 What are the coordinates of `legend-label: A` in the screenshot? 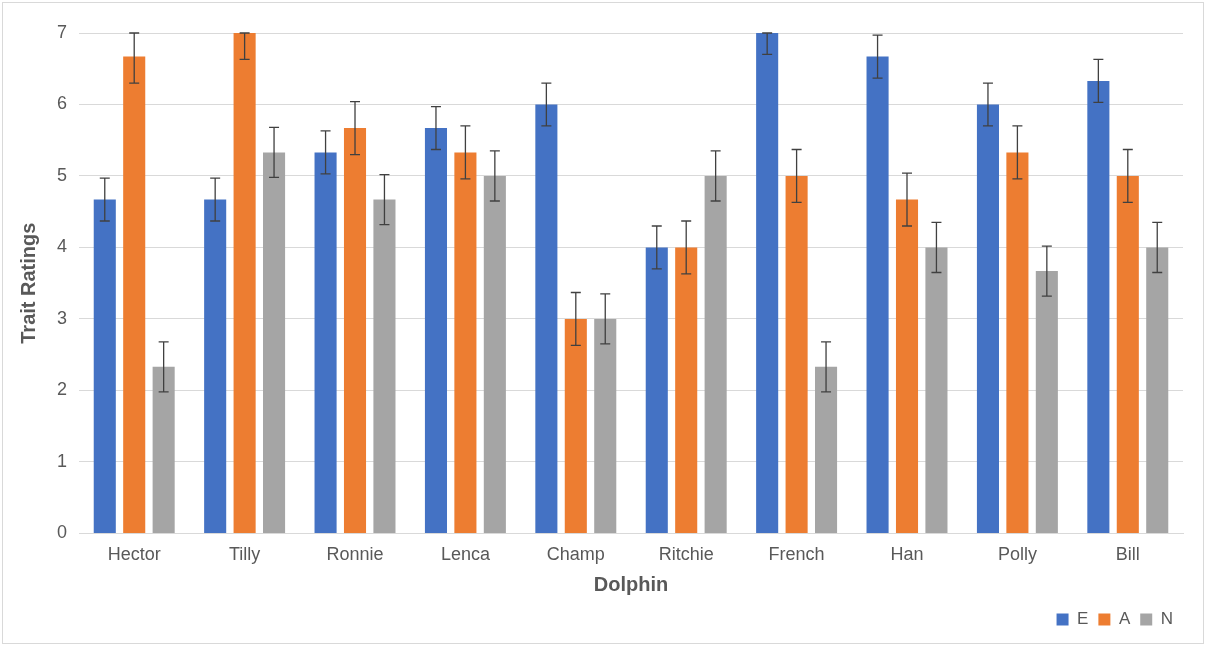 It's located at (1124, 619).